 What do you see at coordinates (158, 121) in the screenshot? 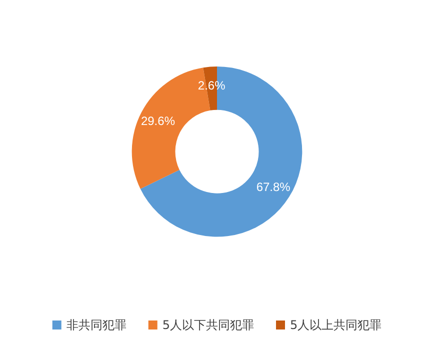
I see `data-label: 29.6%` at bounding box center [158, 121].